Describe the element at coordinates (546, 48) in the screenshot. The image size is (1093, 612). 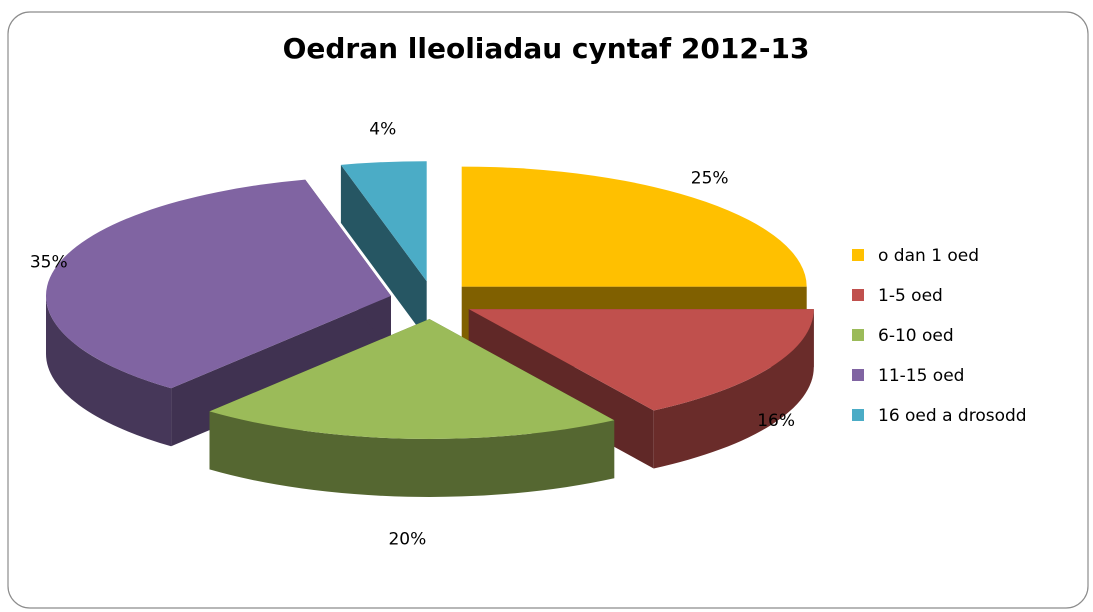
I see `chart-title: Oedran lleoliadau cyntaf 2012-13` at that location.